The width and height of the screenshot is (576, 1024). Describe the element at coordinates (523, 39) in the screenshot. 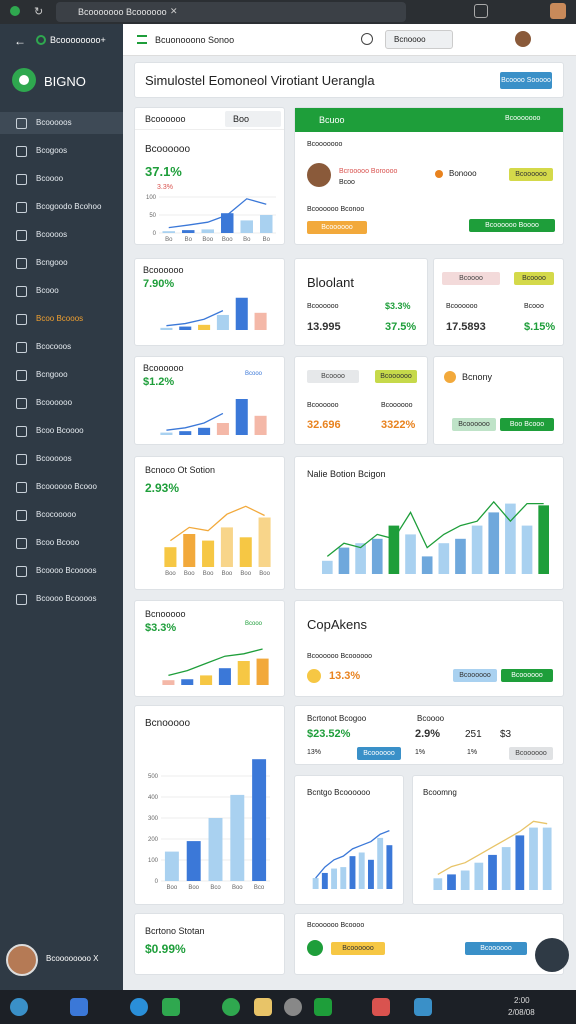

I see `header-avatar` at that location.